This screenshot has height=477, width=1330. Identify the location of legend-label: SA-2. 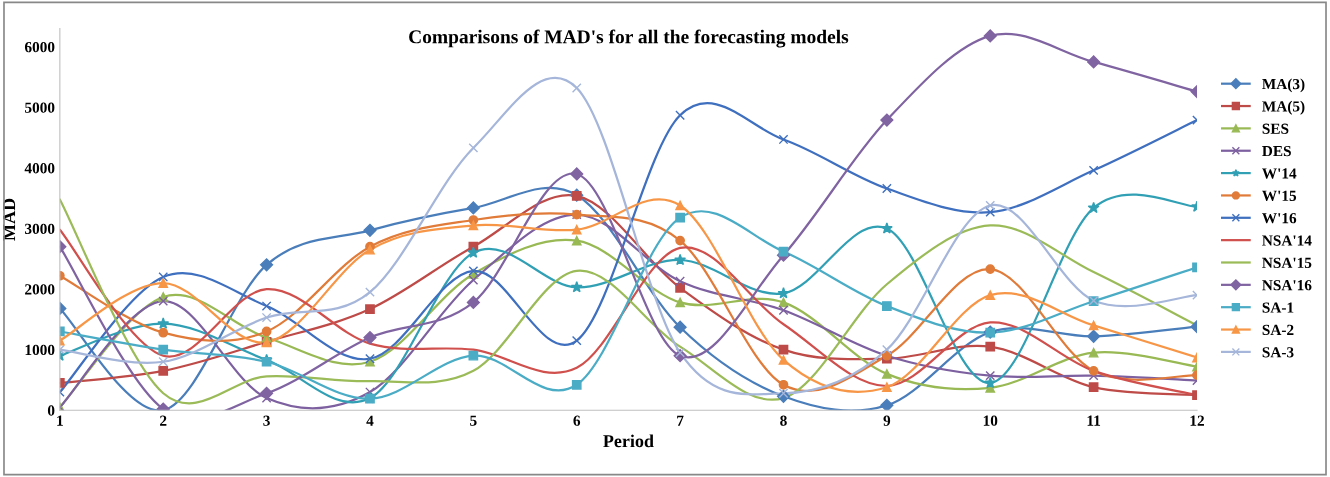
(1278, 330).